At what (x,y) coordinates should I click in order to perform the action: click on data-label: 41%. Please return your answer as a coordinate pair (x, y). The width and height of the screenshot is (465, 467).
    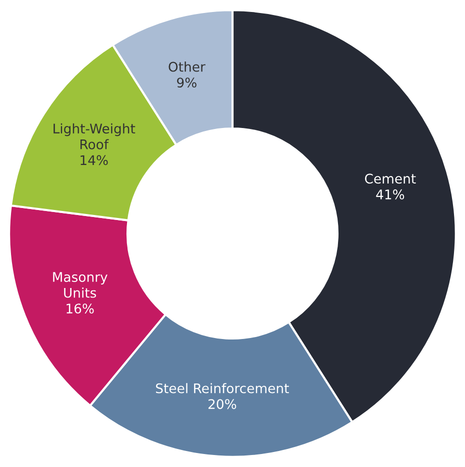
    Looking at the image, I should click on (390, 194).